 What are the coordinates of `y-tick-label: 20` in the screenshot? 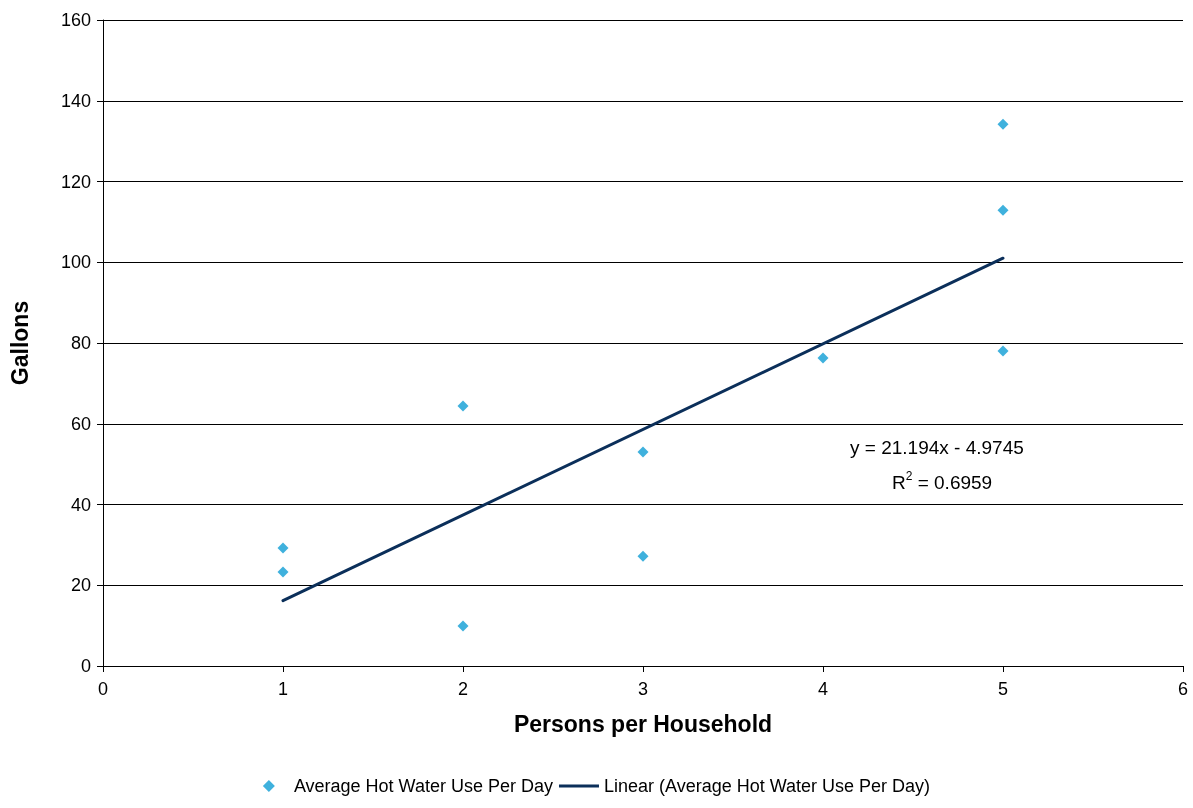 It's located at (80, 585).